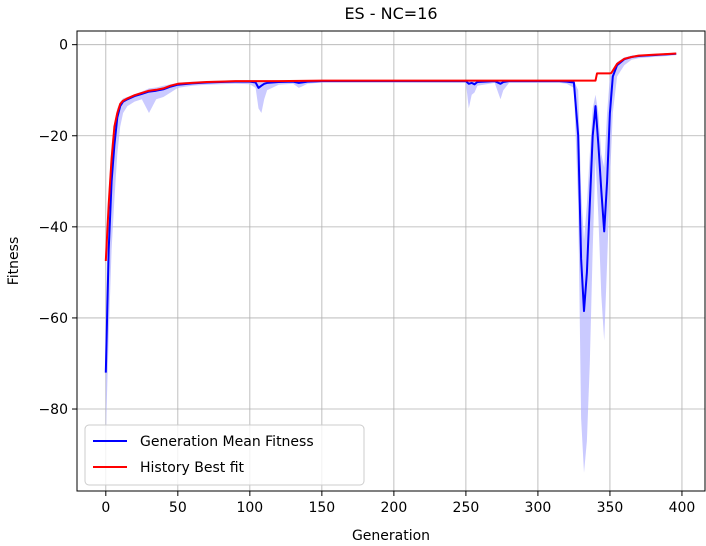 Image resolution: width=706 pixels, height=546 pixels. What do you see at coordinates (321, 508) in the screenshot?
I see `x-tick-label: 150` at bounding box center [321, 508].